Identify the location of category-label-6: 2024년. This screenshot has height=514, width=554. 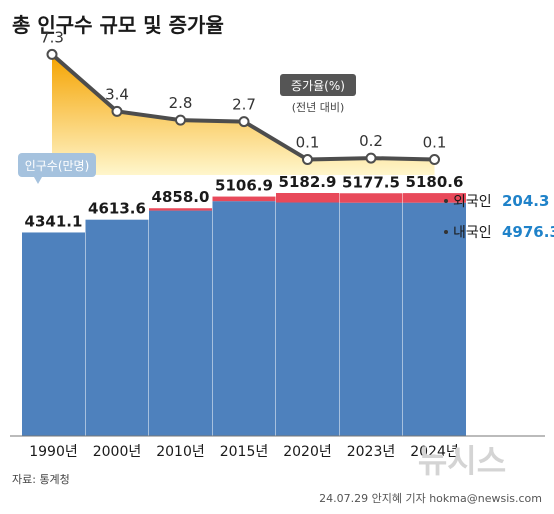
(434, 452).